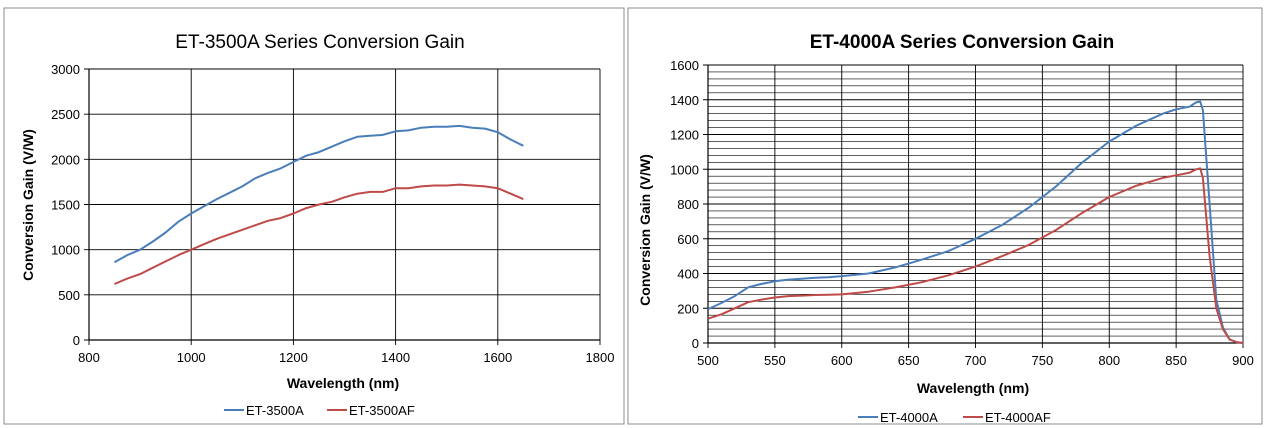 The width and height of the screenshot is (1266, 428). I want to click on x-tick-label: 550, so click(775, 360).